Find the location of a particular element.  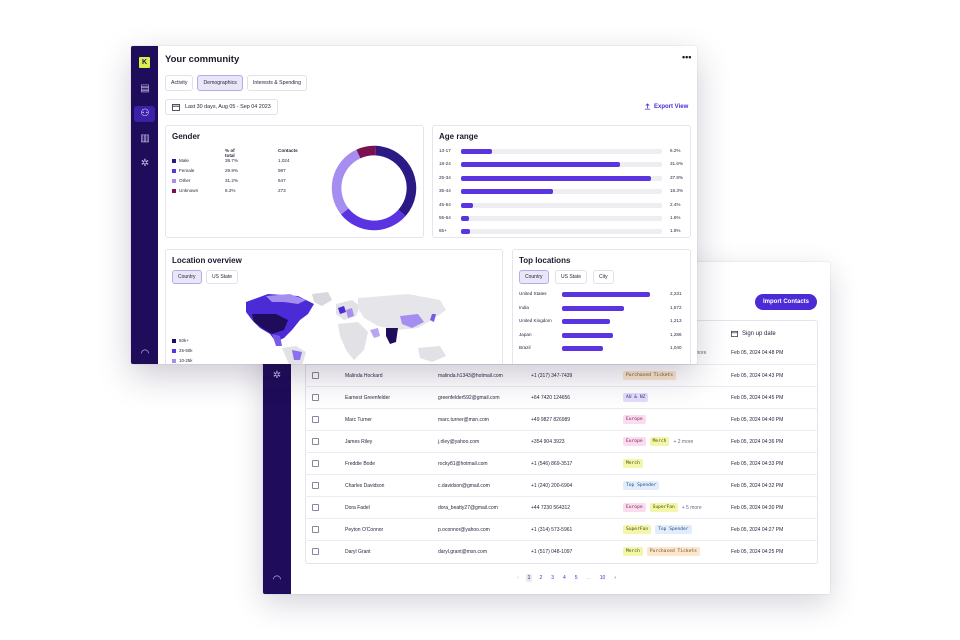

donut-slice-female is located at coordinates (373, 219).